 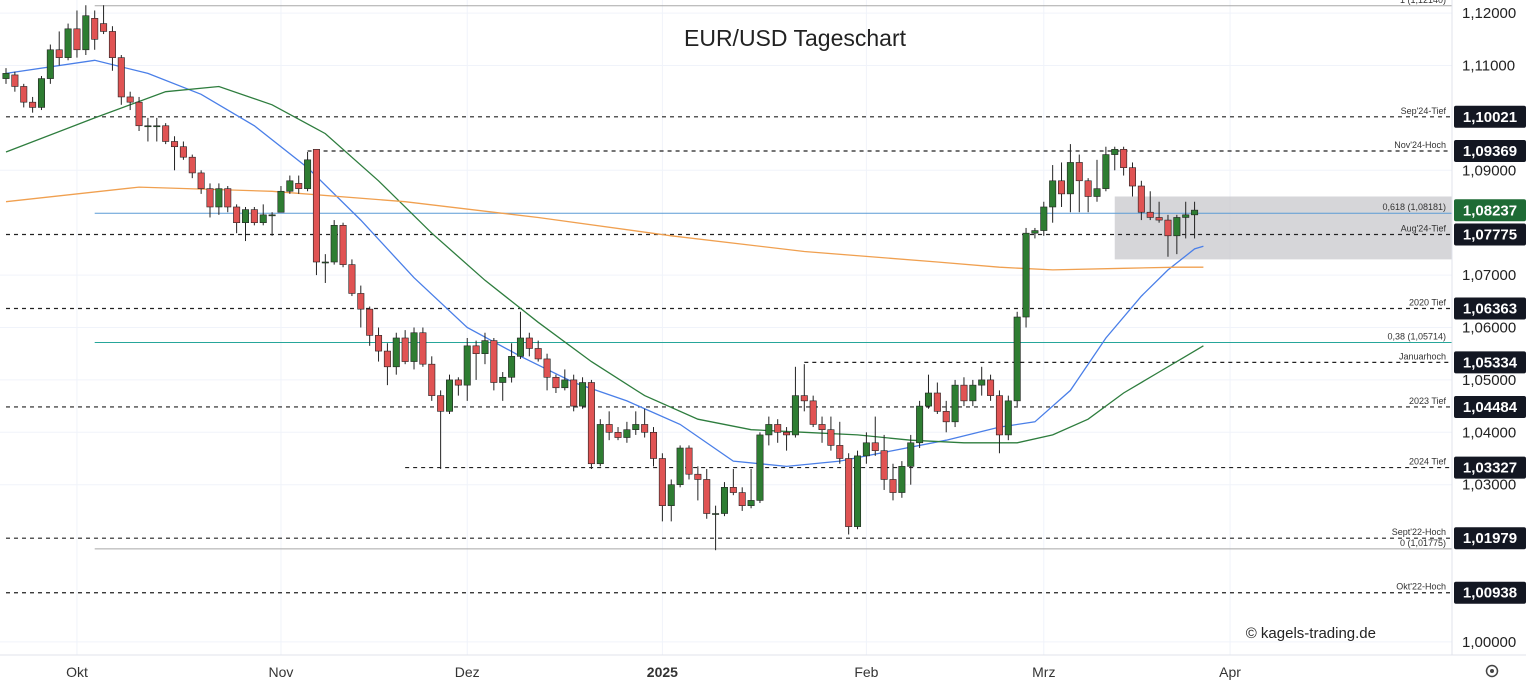 What do you see at coordinates (1489, 275) in the screenshot?
I see `price-tick-label: 1,07000` at bounding box center [1489, 275].